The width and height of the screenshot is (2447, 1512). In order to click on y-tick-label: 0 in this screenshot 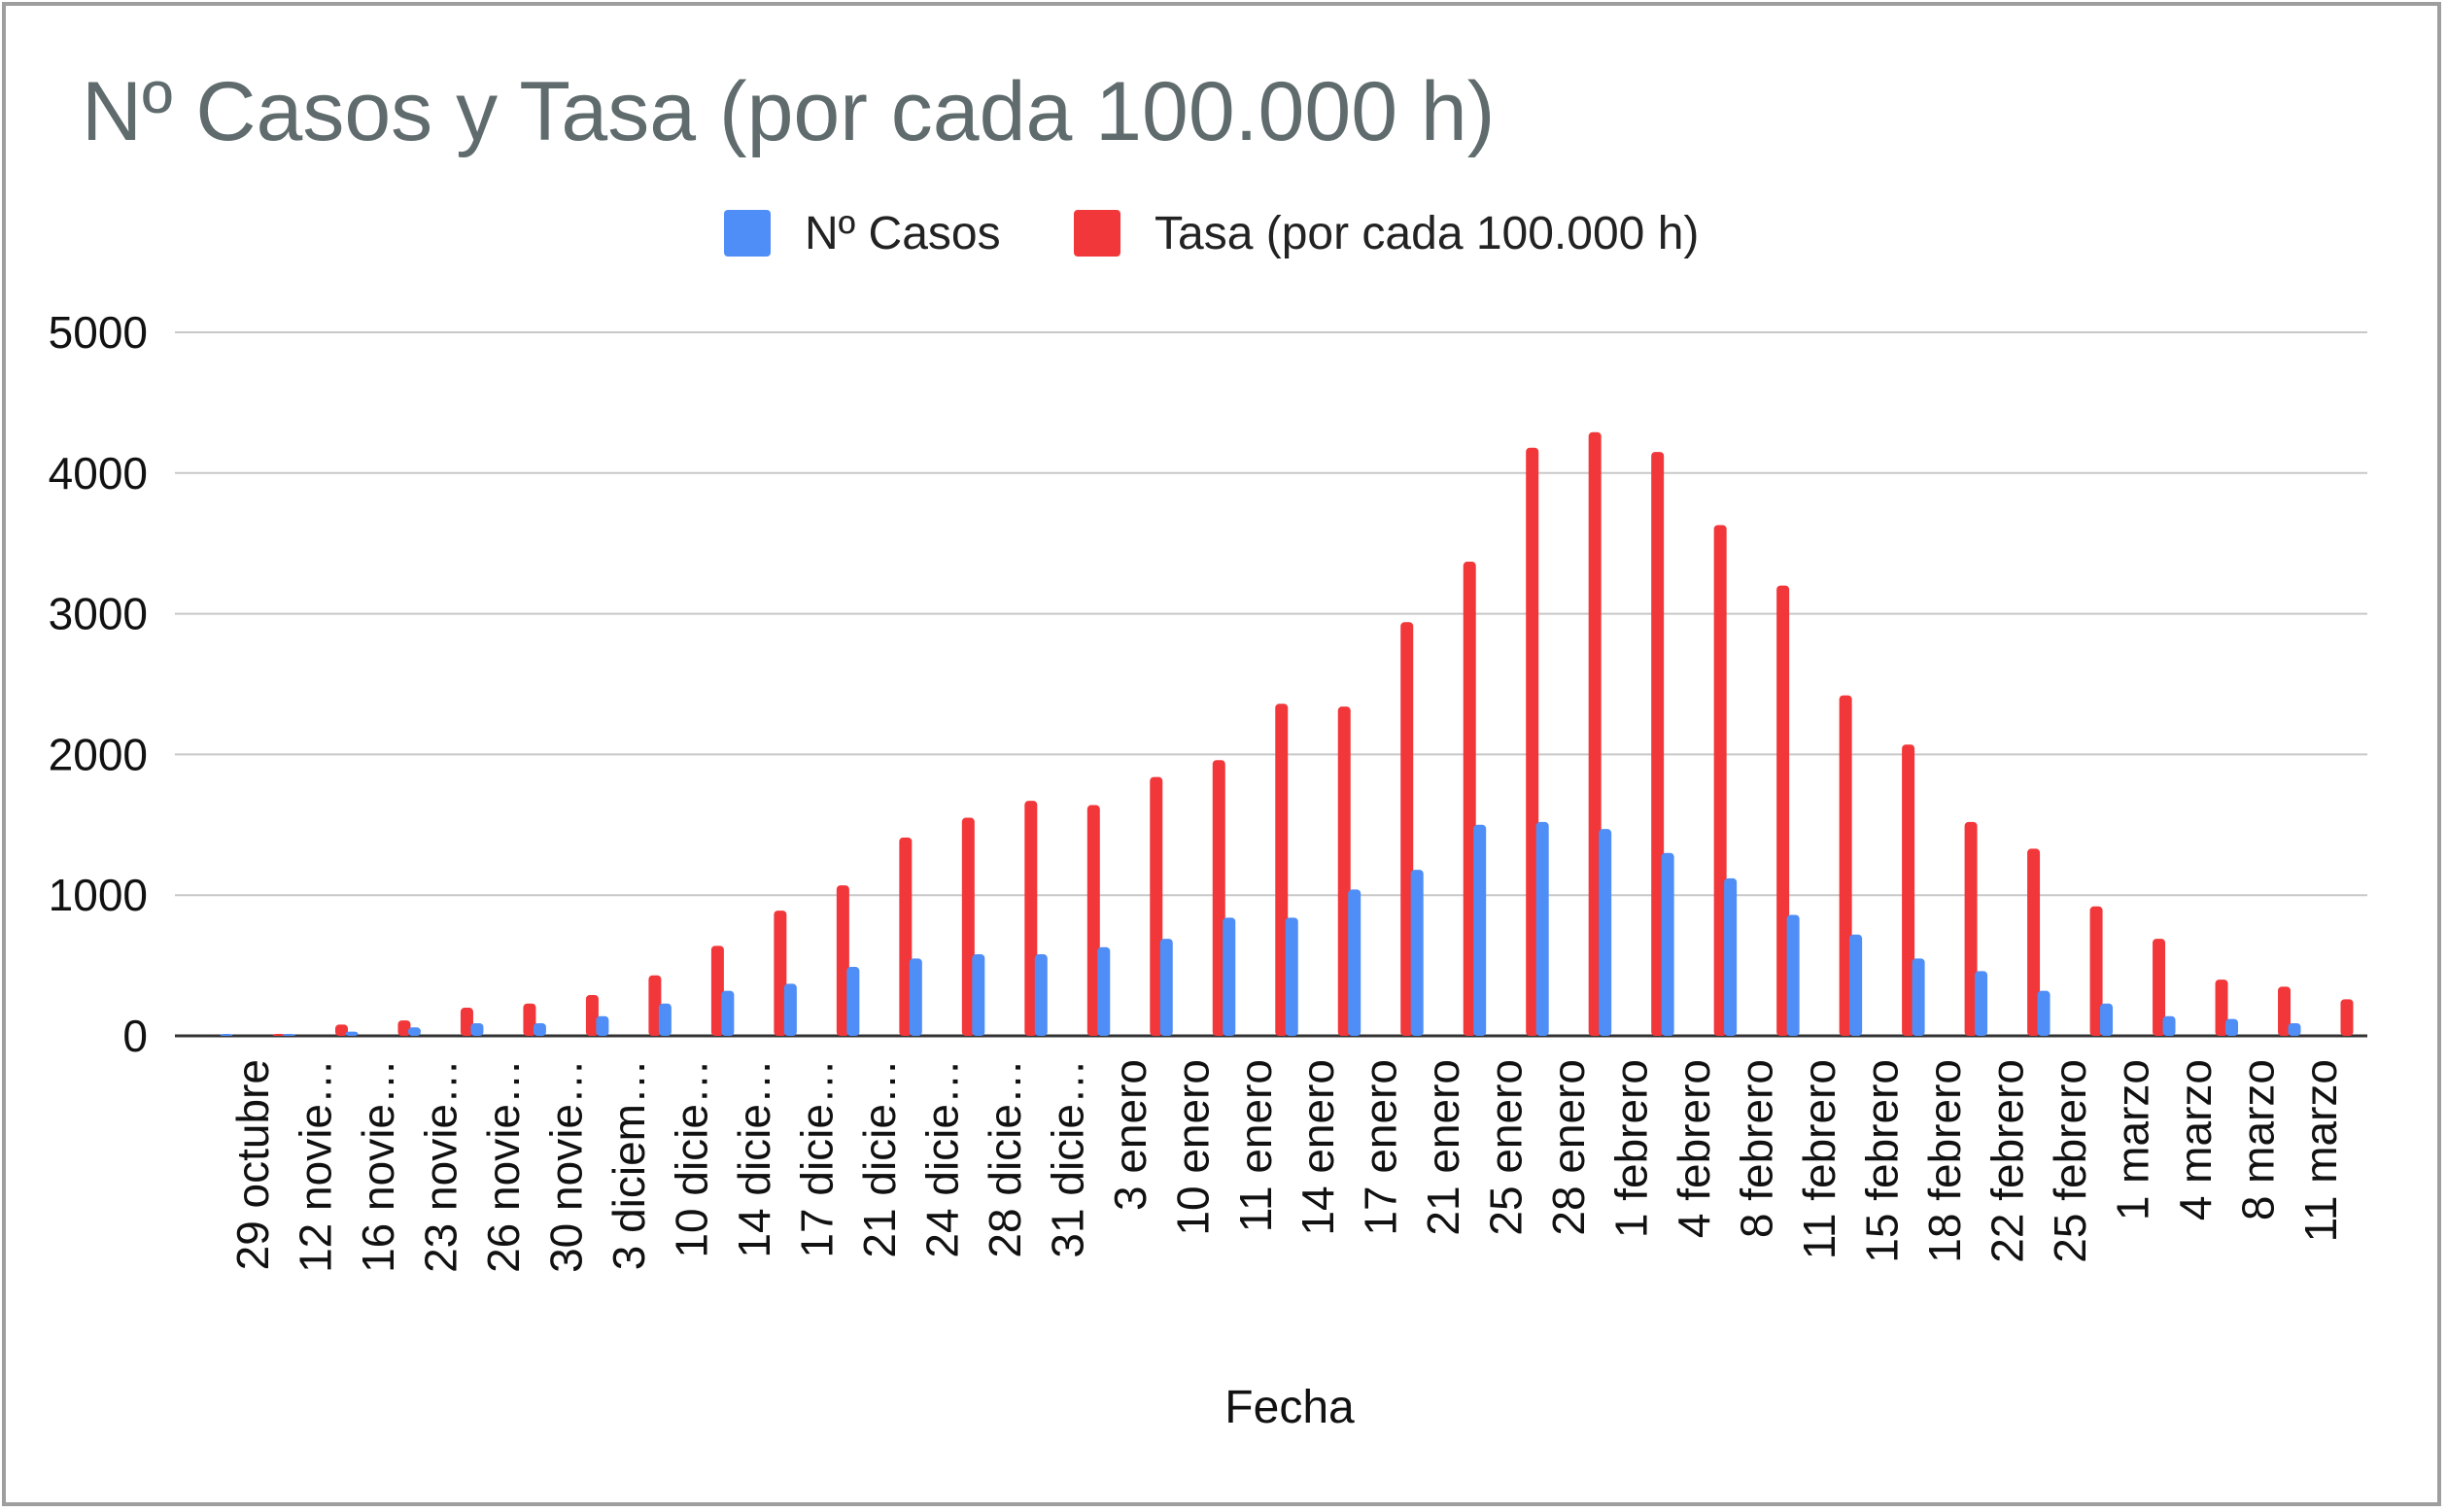, I will do `click(135, 1036)`.